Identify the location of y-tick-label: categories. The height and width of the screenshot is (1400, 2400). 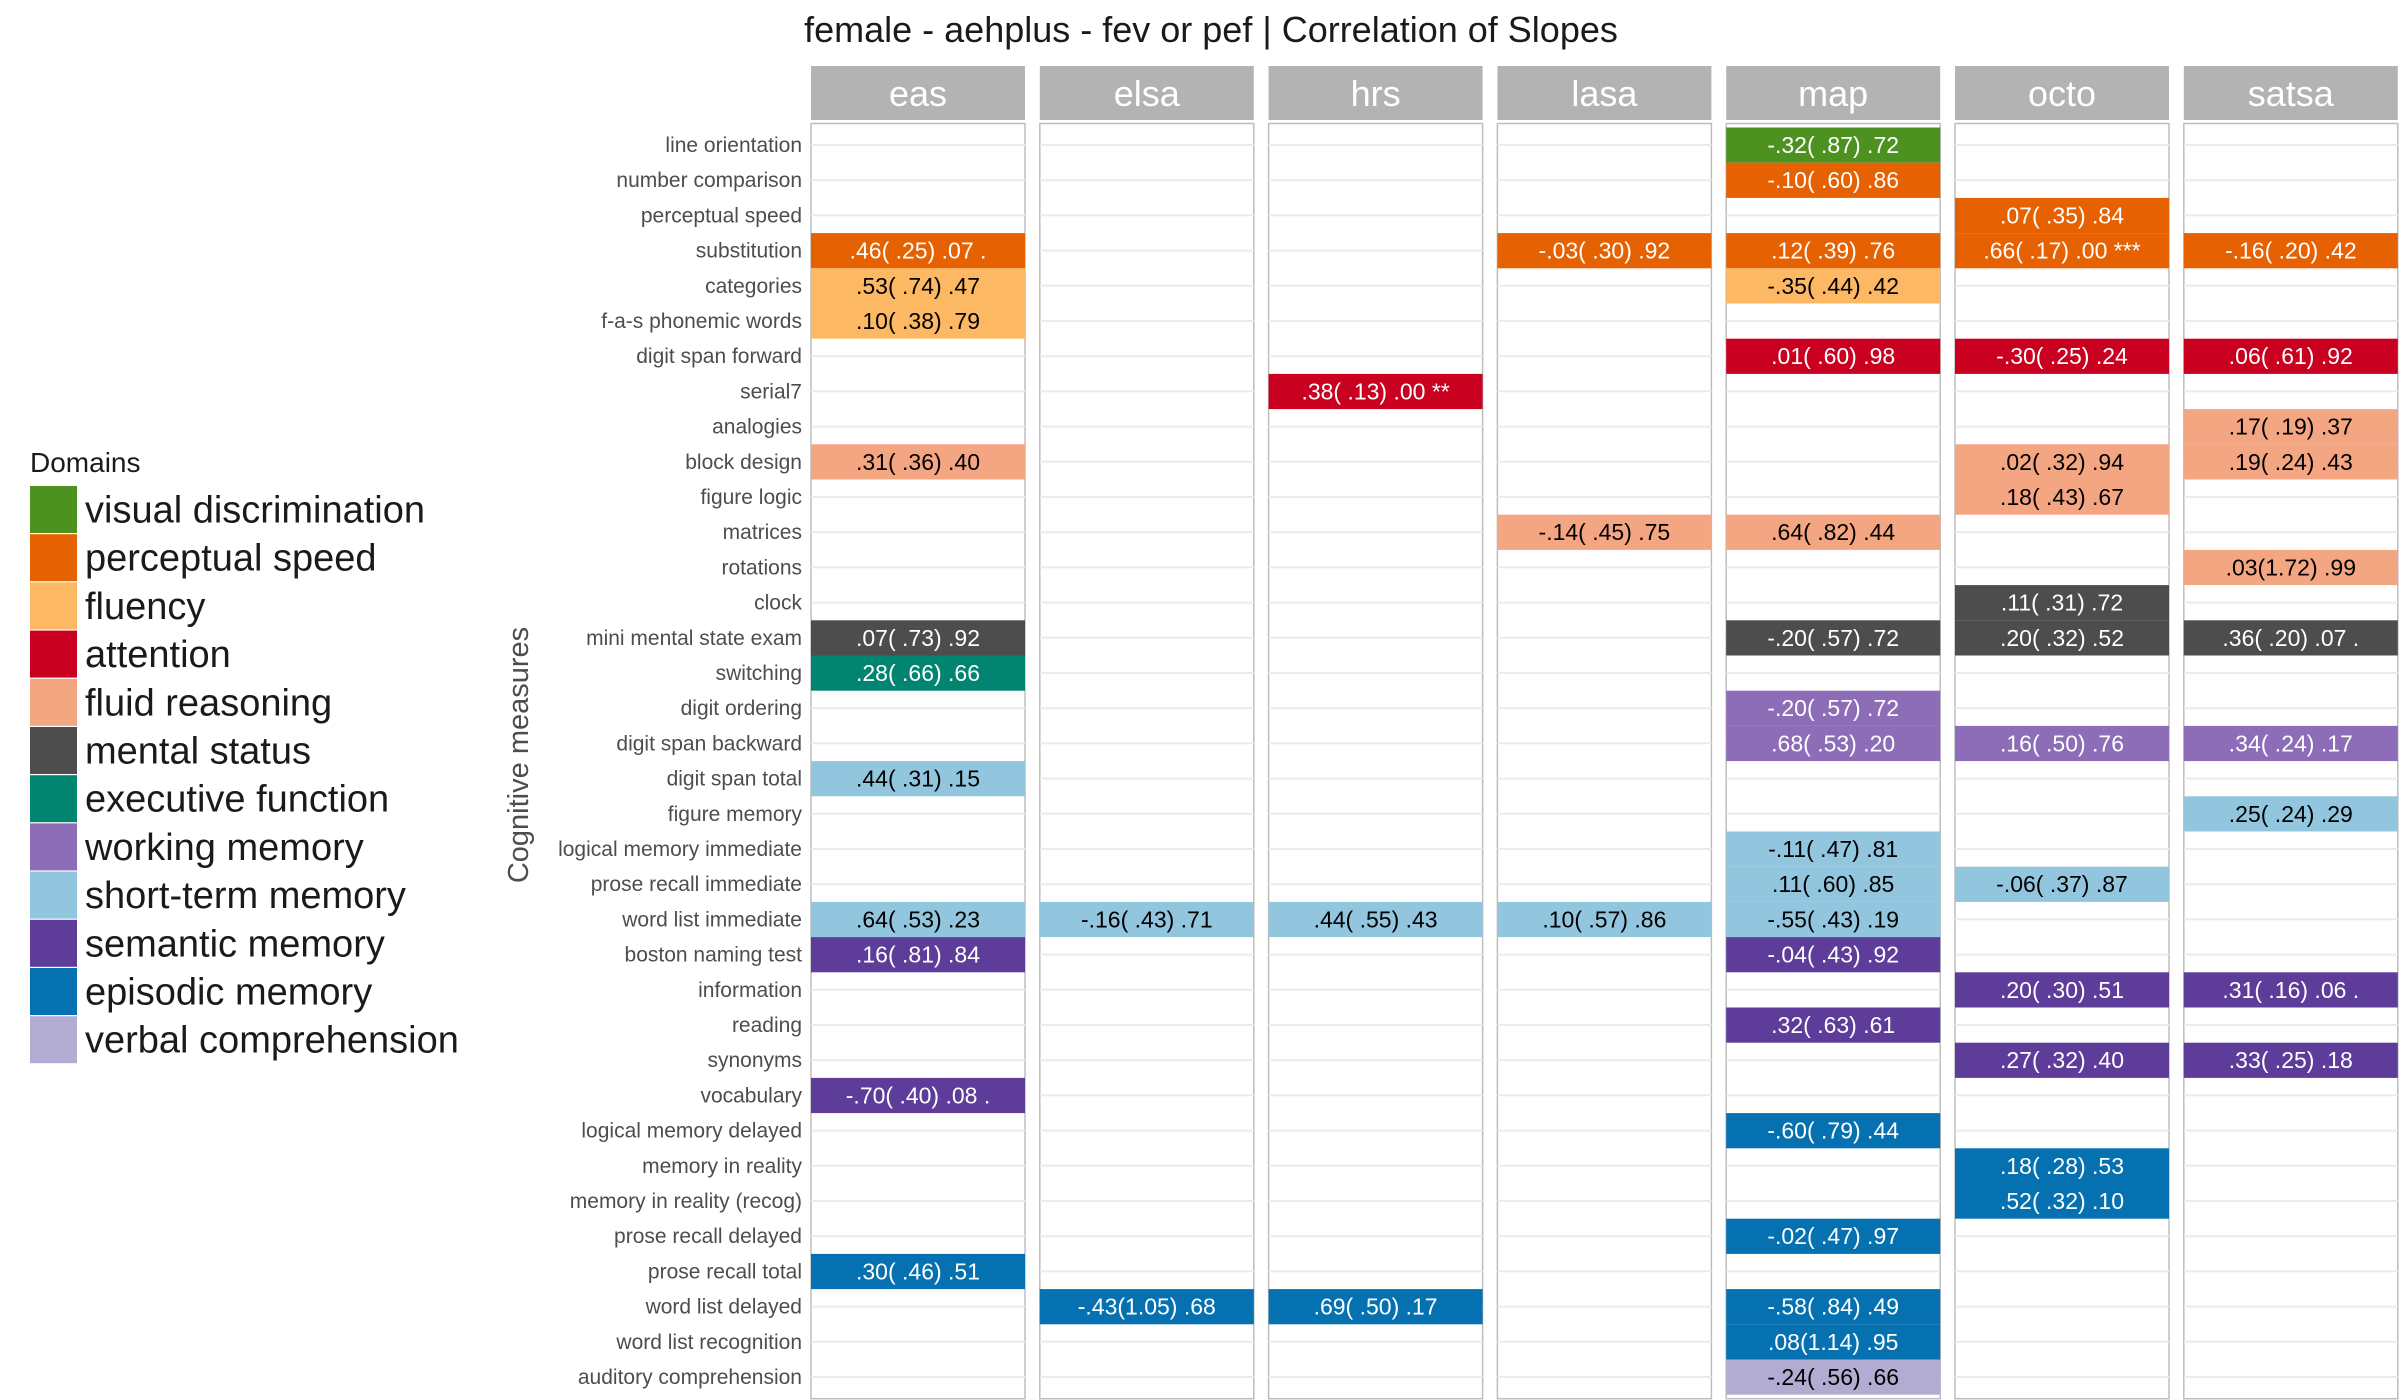
(753, 286).